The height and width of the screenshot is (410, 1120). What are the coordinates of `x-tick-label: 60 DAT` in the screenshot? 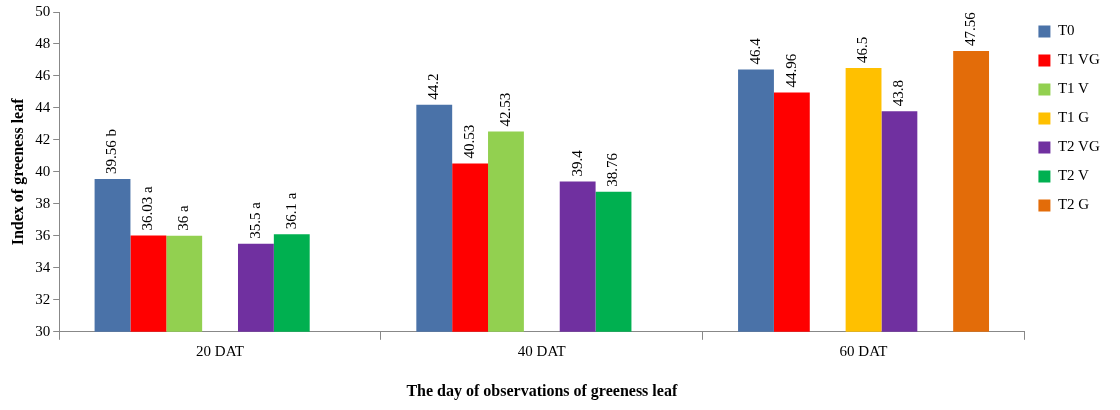 It's located at (863, 350).